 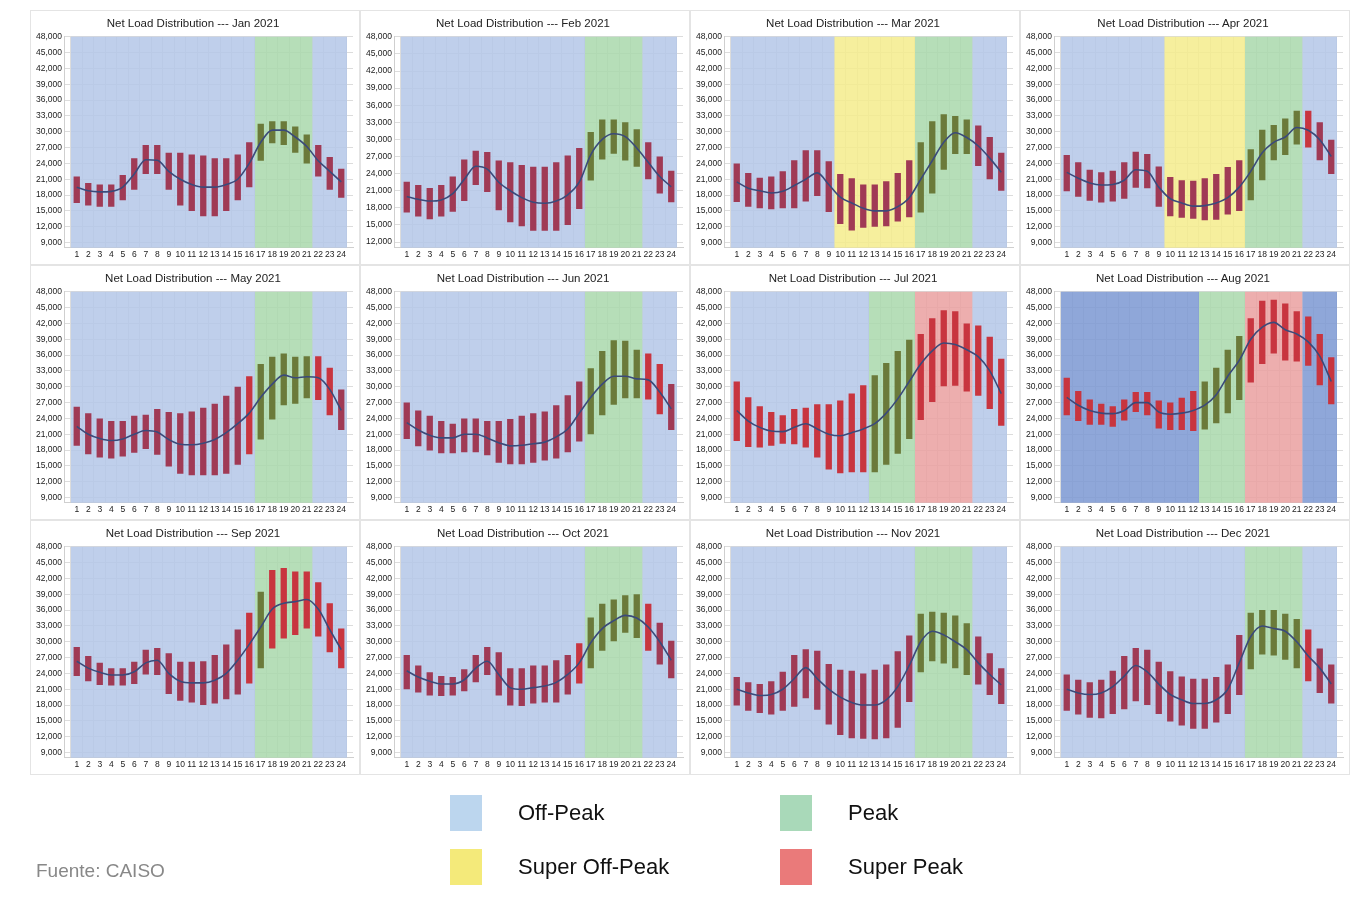 What do you see at coordinates (545, 764) in the screenshot?
I see `x-tick-label: 13` at bounding box center [545, 764].